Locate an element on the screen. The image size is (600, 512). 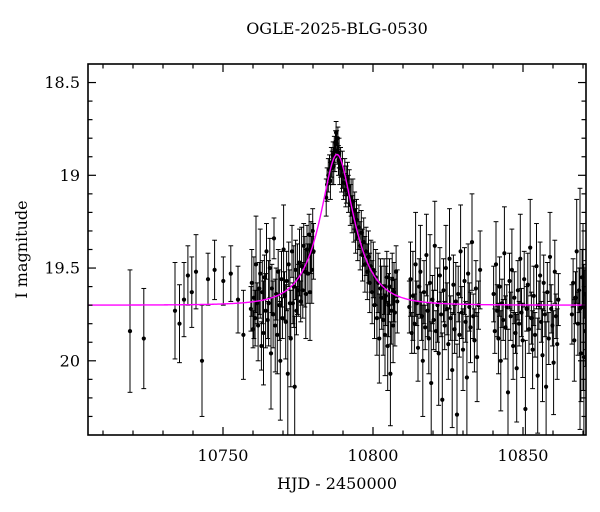
x-tick-label: 10850 is located at coordinates (523, 455).